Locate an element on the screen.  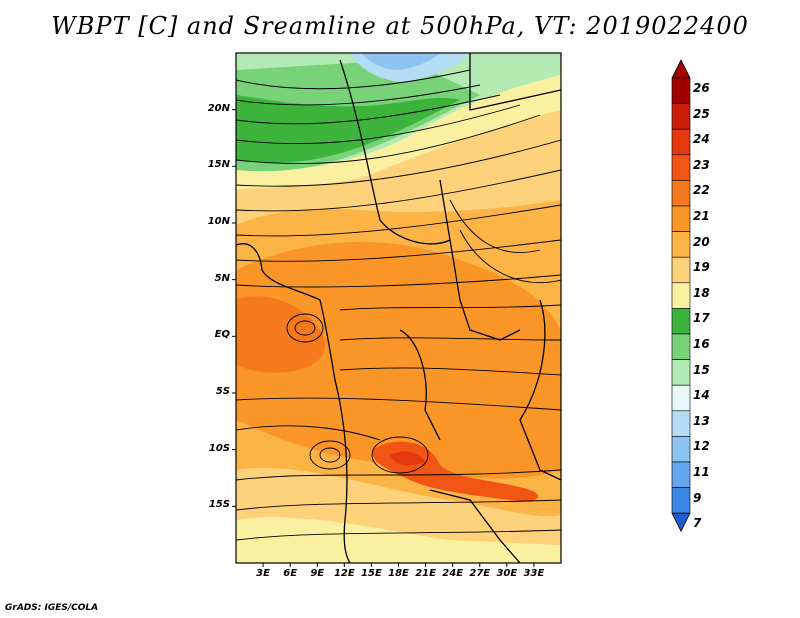
lon-tick-label: 12E is located at coordinates (344, 573).